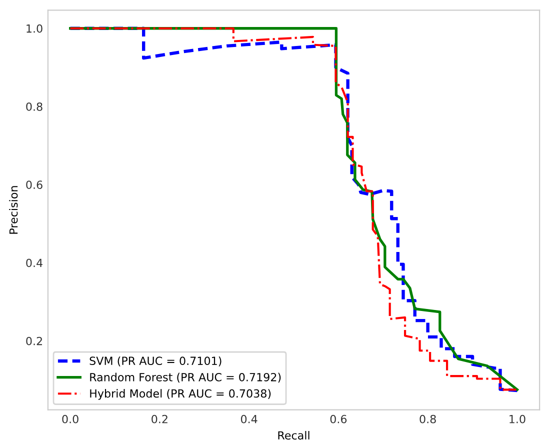  Describe the element at coordinates (13, 210) in the screenshot. I see `y-axis-title: Precision` at that location.